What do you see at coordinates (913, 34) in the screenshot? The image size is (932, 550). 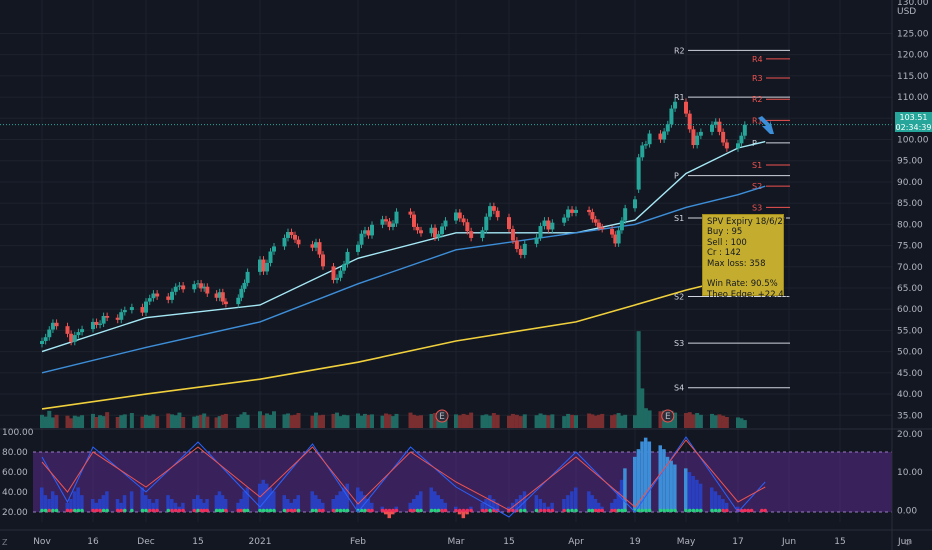 I see `price-tick-label: 125.00` at bounding box center [913, 34].